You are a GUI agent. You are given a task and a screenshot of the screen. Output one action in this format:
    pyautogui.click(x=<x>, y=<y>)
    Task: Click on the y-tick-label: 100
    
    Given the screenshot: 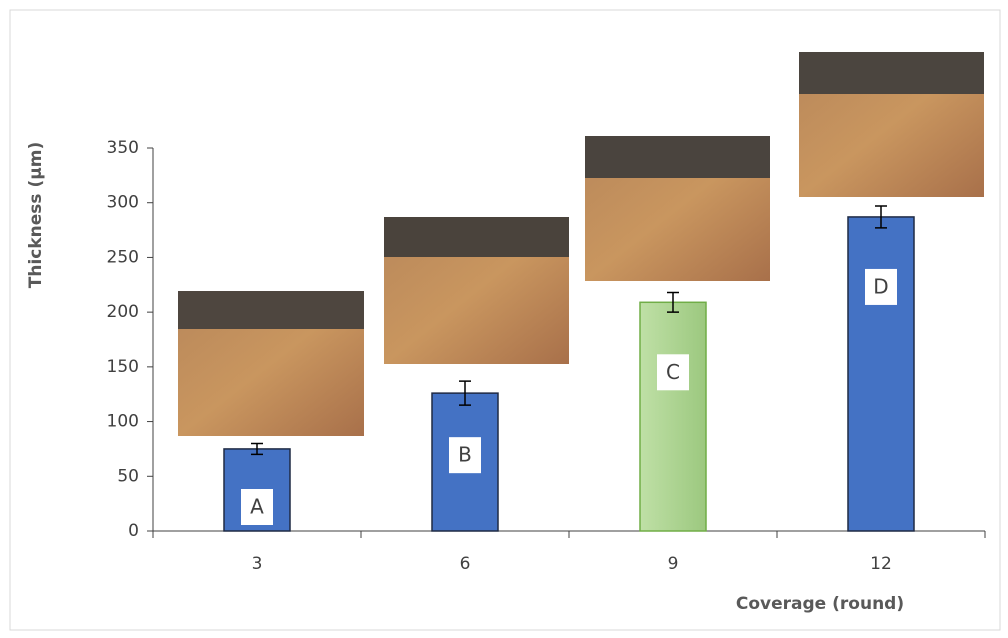 What is the action you would take?
    pyautogui.click(x=123, y=422)
    